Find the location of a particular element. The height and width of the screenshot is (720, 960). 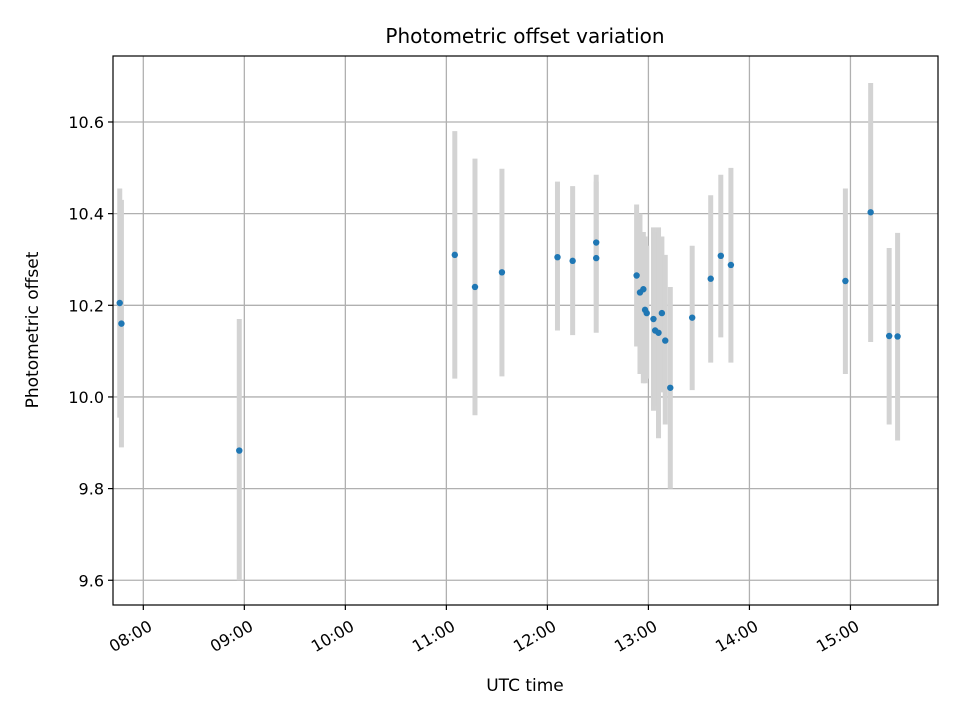

y-tick-label: 10.4 is located at coordinates (86, 214).